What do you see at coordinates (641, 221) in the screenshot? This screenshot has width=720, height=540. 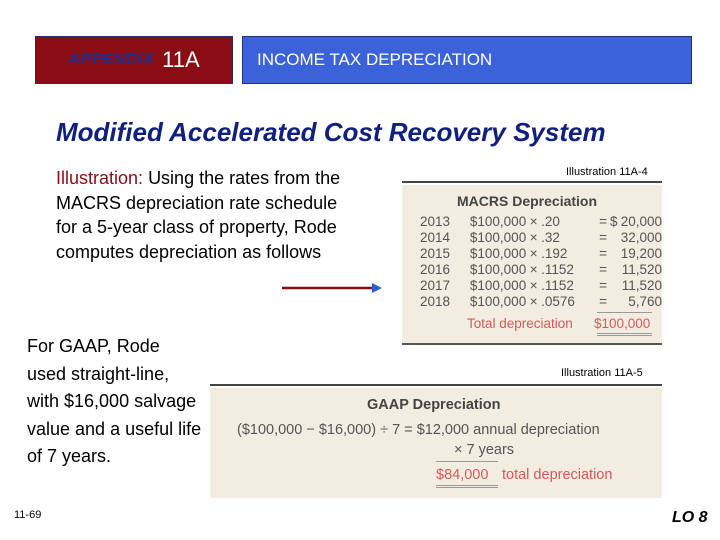 I see `value-cell: 20,000` at bounding box center [641, 221].